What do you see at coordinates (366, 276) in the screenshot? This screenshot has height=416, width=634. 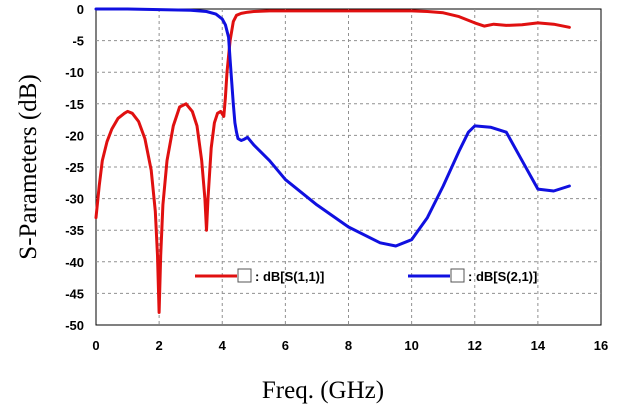 I see `legend: : dB[S(1,1)] : dB[S(2,1)]` at bounding box center [366, 276].